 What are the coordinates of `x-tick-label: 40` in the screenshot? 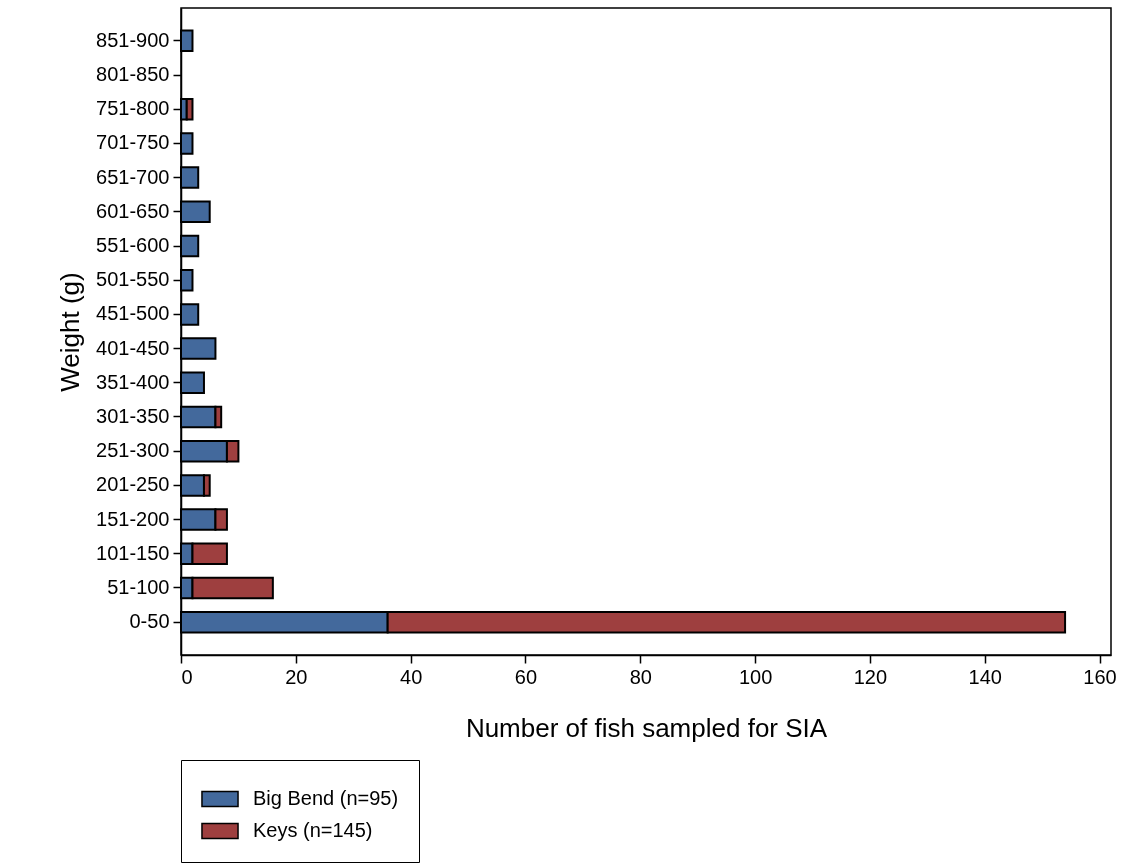 It's located at (411, 676).